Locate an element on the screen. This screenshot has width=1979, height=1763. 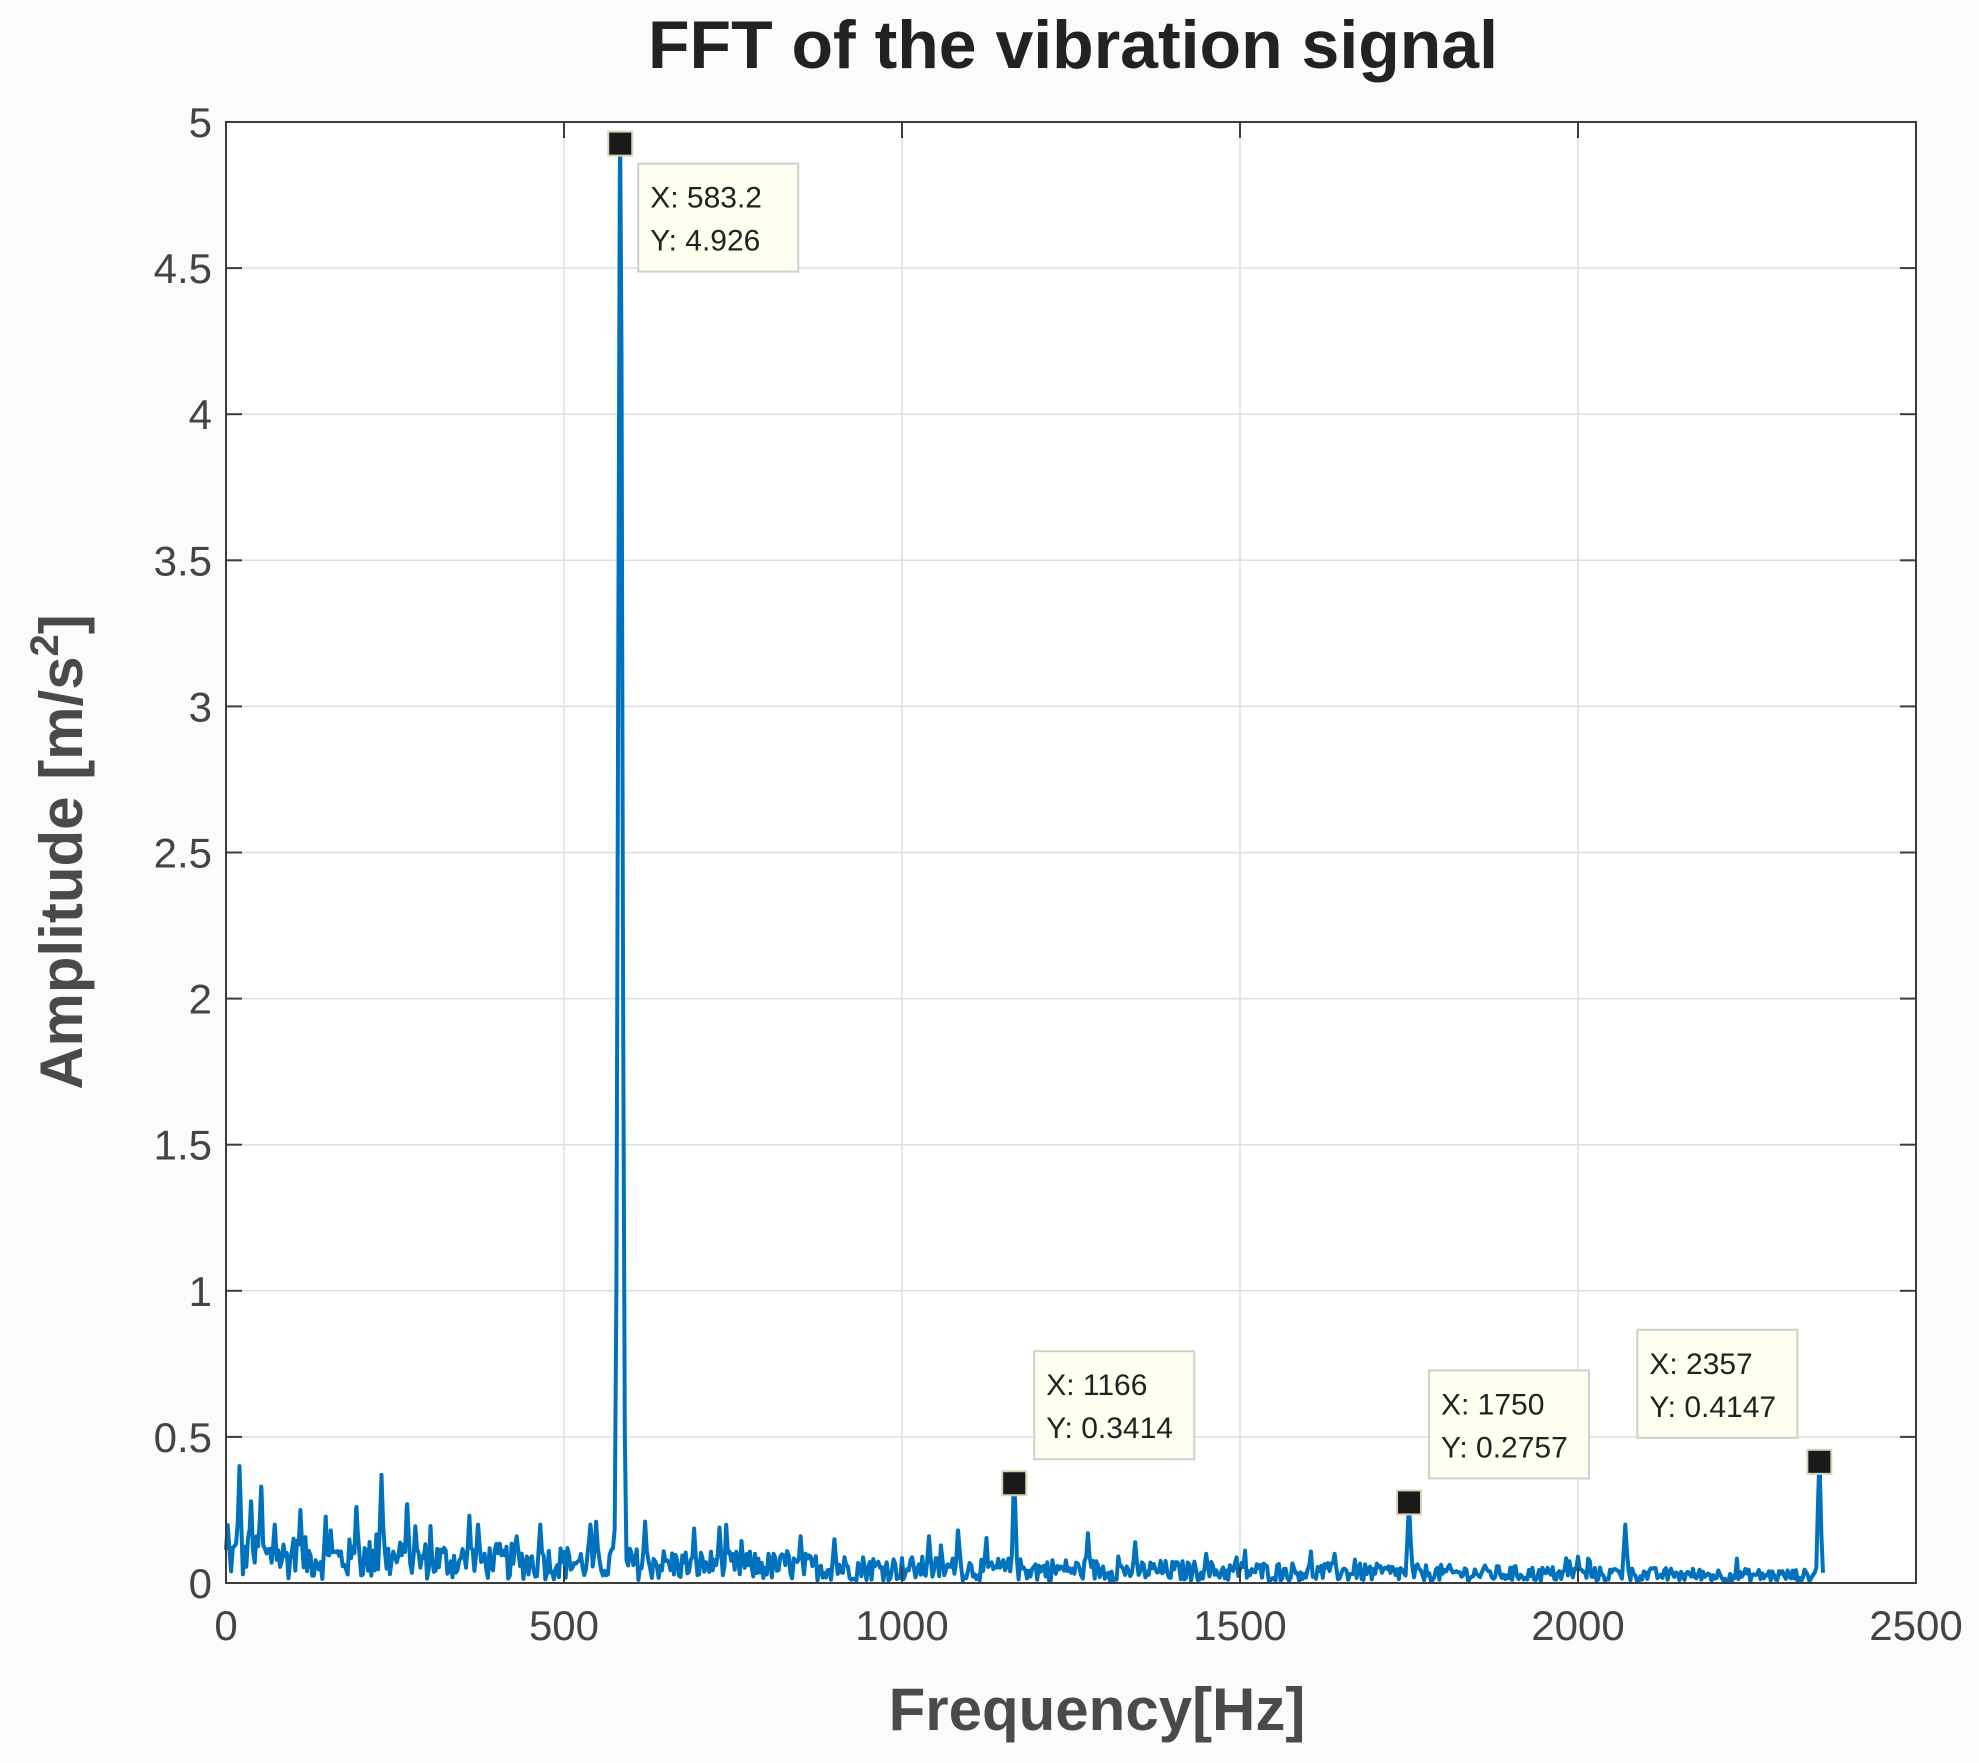
y-tick-label: 2 is located at coordinates (200, 999).